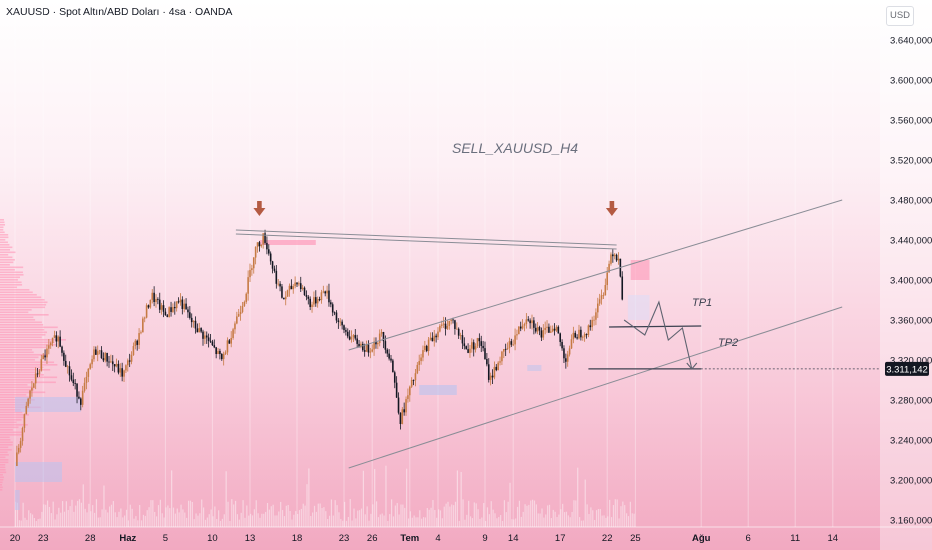 This screenshot has width=932, height=550. I want to click on currency-selector: USD, so click(900, 16).